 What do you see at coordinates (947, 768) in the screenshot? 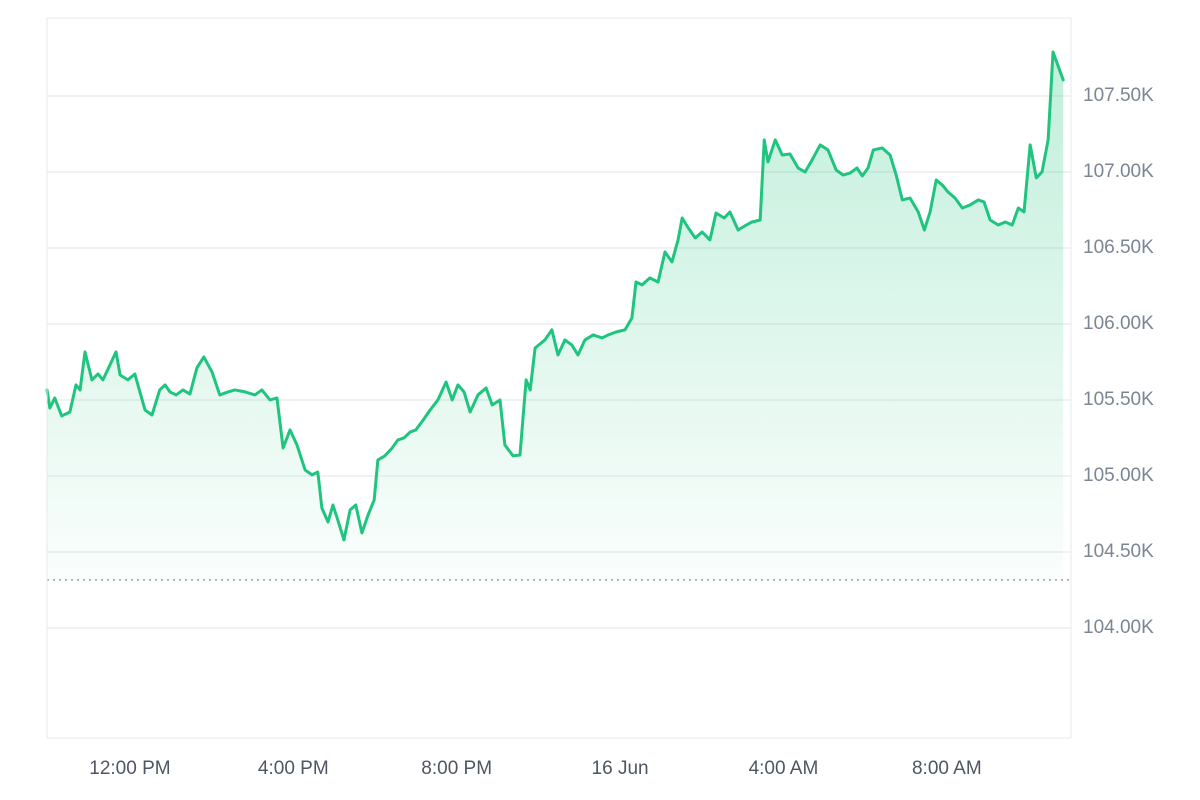
I see `x-tick-label: 8:00 AM` at bounding box center [947, 768].